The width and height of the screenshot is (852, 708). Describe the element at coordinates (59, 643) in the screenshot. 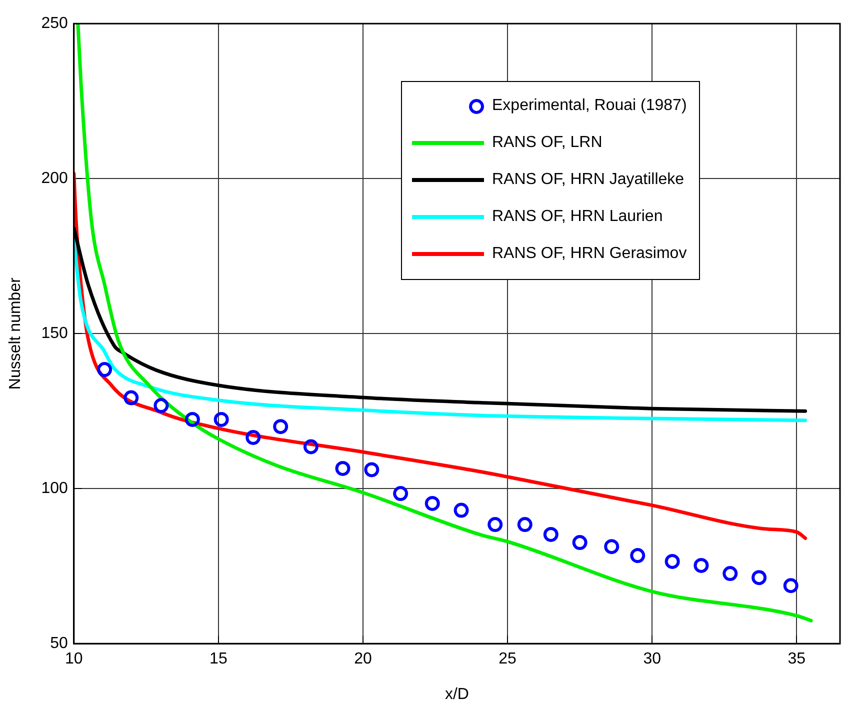

I see `y-tick-label: 50` at that location.